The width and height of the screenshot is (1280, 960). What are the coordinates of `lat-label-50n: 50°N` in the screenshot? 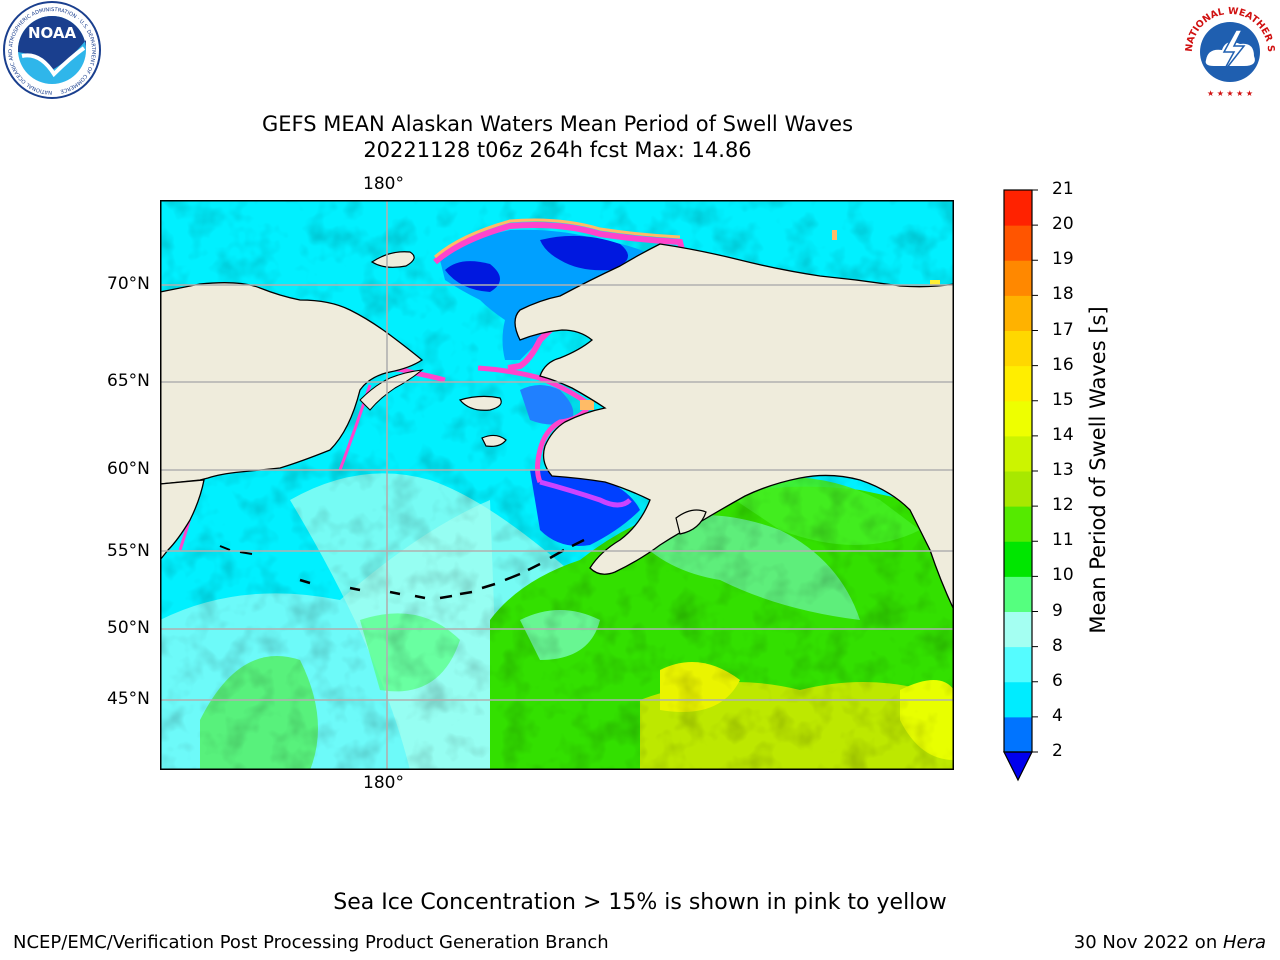 It's located at (128, 628).